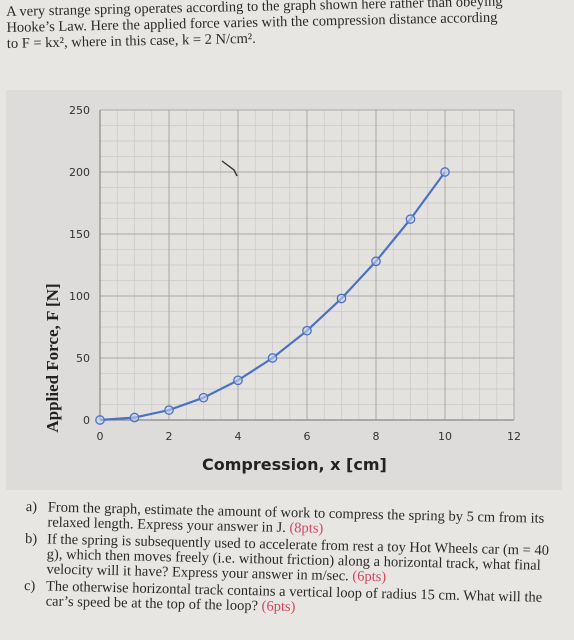  I want to click on x-tick-labels: 0 2 4 6 8 10 12, so click(309, 436).